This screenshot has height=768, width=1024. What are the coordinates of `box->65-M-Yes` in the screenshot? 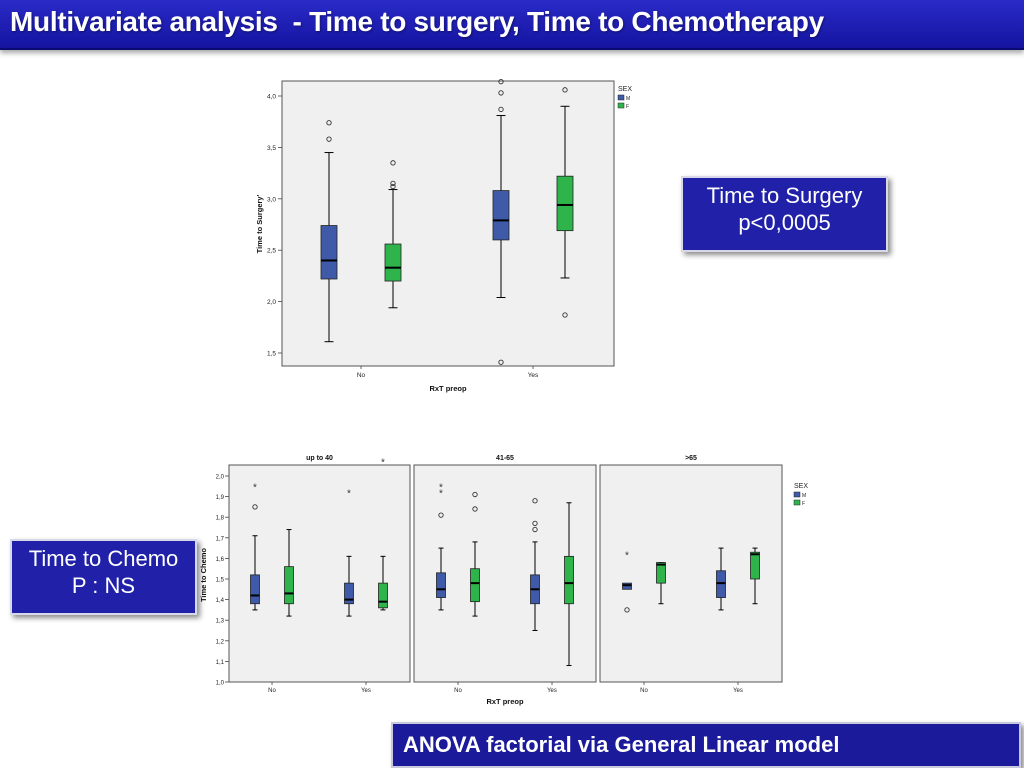 It's located at (721, 579).